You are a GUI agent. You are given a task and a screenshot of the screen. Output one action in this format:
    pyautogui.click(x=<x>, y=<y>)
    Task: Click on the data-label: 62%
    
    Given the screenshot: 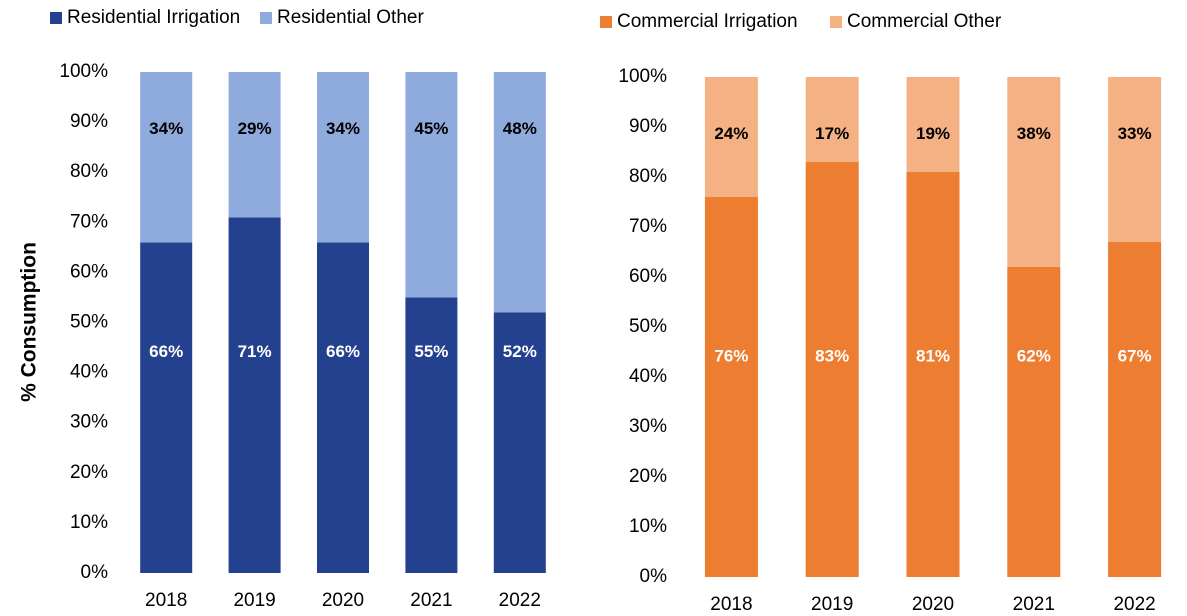 What is the action you would take?
    pyautogui.click(x=1034, y=355)
    